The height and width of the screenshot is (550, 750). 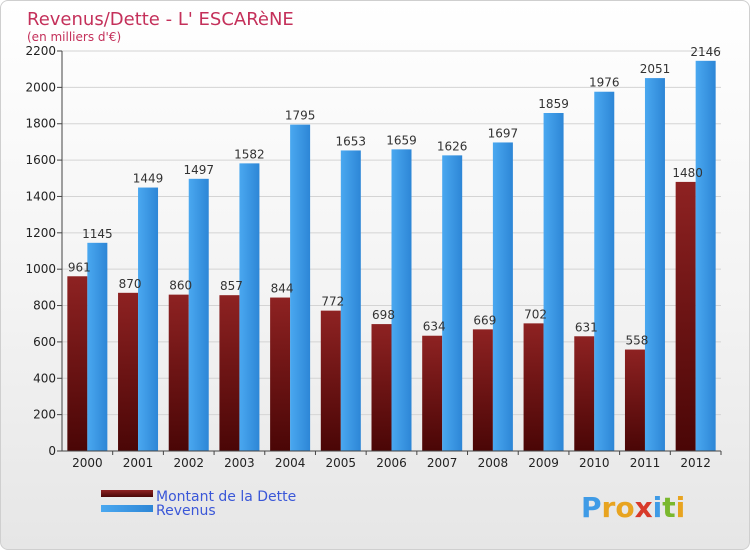 I want to click on bar-revenus-2005, so click(x=350, y=301).